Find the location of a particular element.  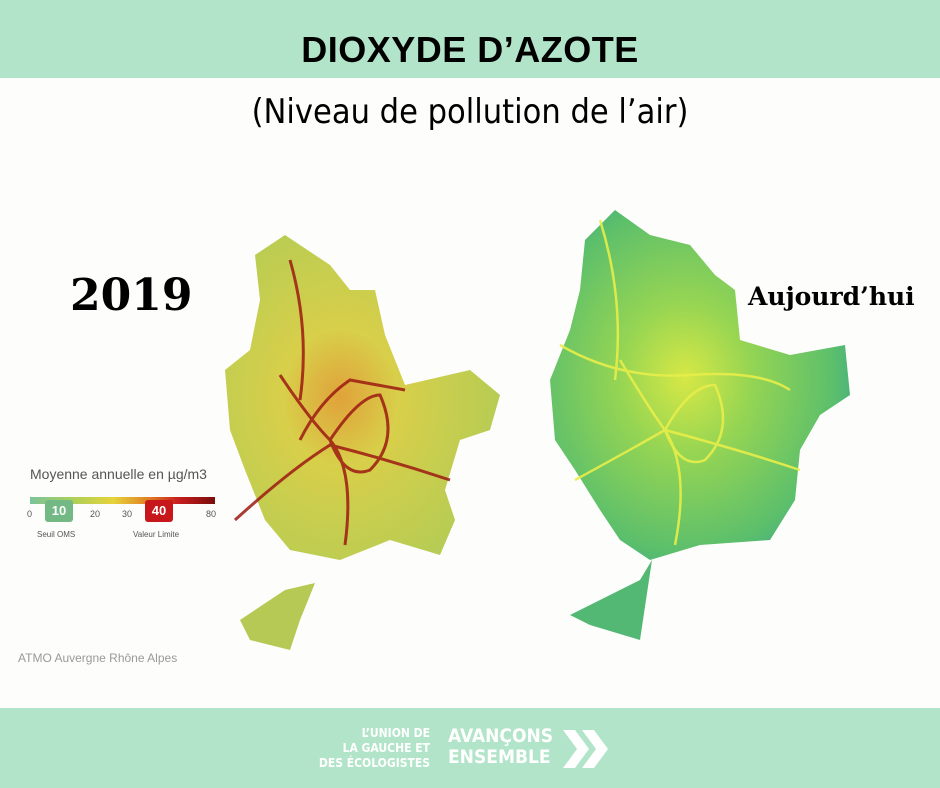

source: ATMO Auvergne Rhône Alpes is located at coordinates (98, 658).